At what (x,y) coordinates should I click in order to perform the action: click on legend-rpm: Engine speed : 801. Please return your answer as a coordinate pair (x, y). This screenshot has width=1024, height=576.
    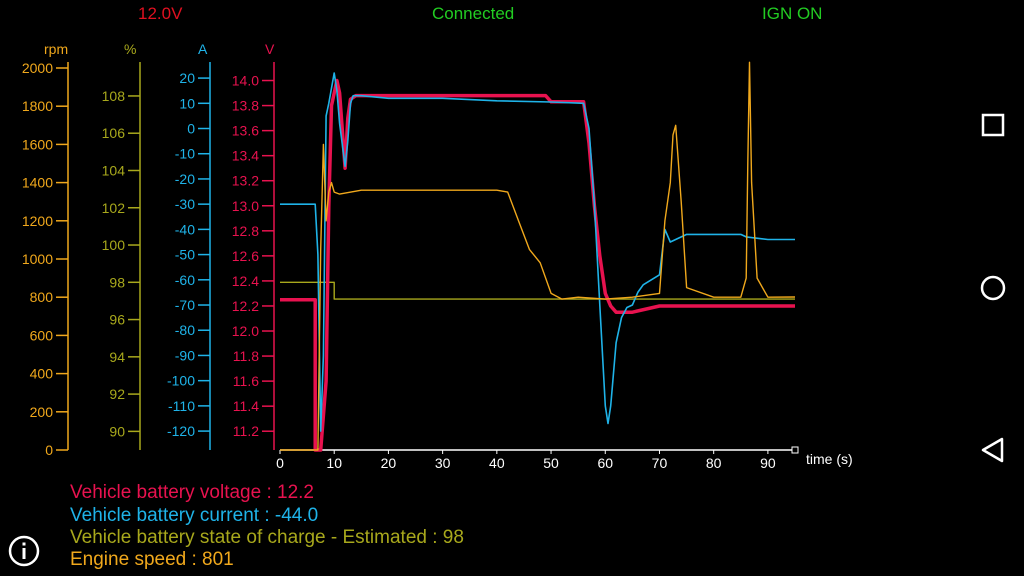
    Looking at the image, I should click on (152, 559).